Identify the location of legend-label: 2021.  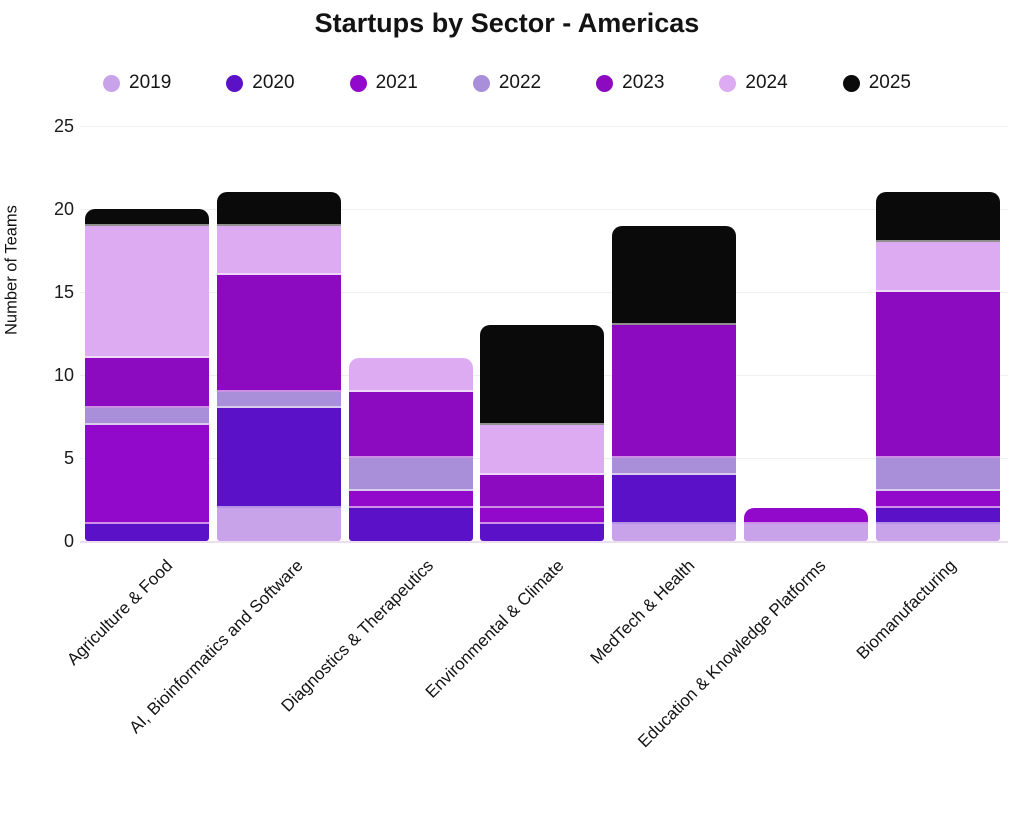
(396, 82).